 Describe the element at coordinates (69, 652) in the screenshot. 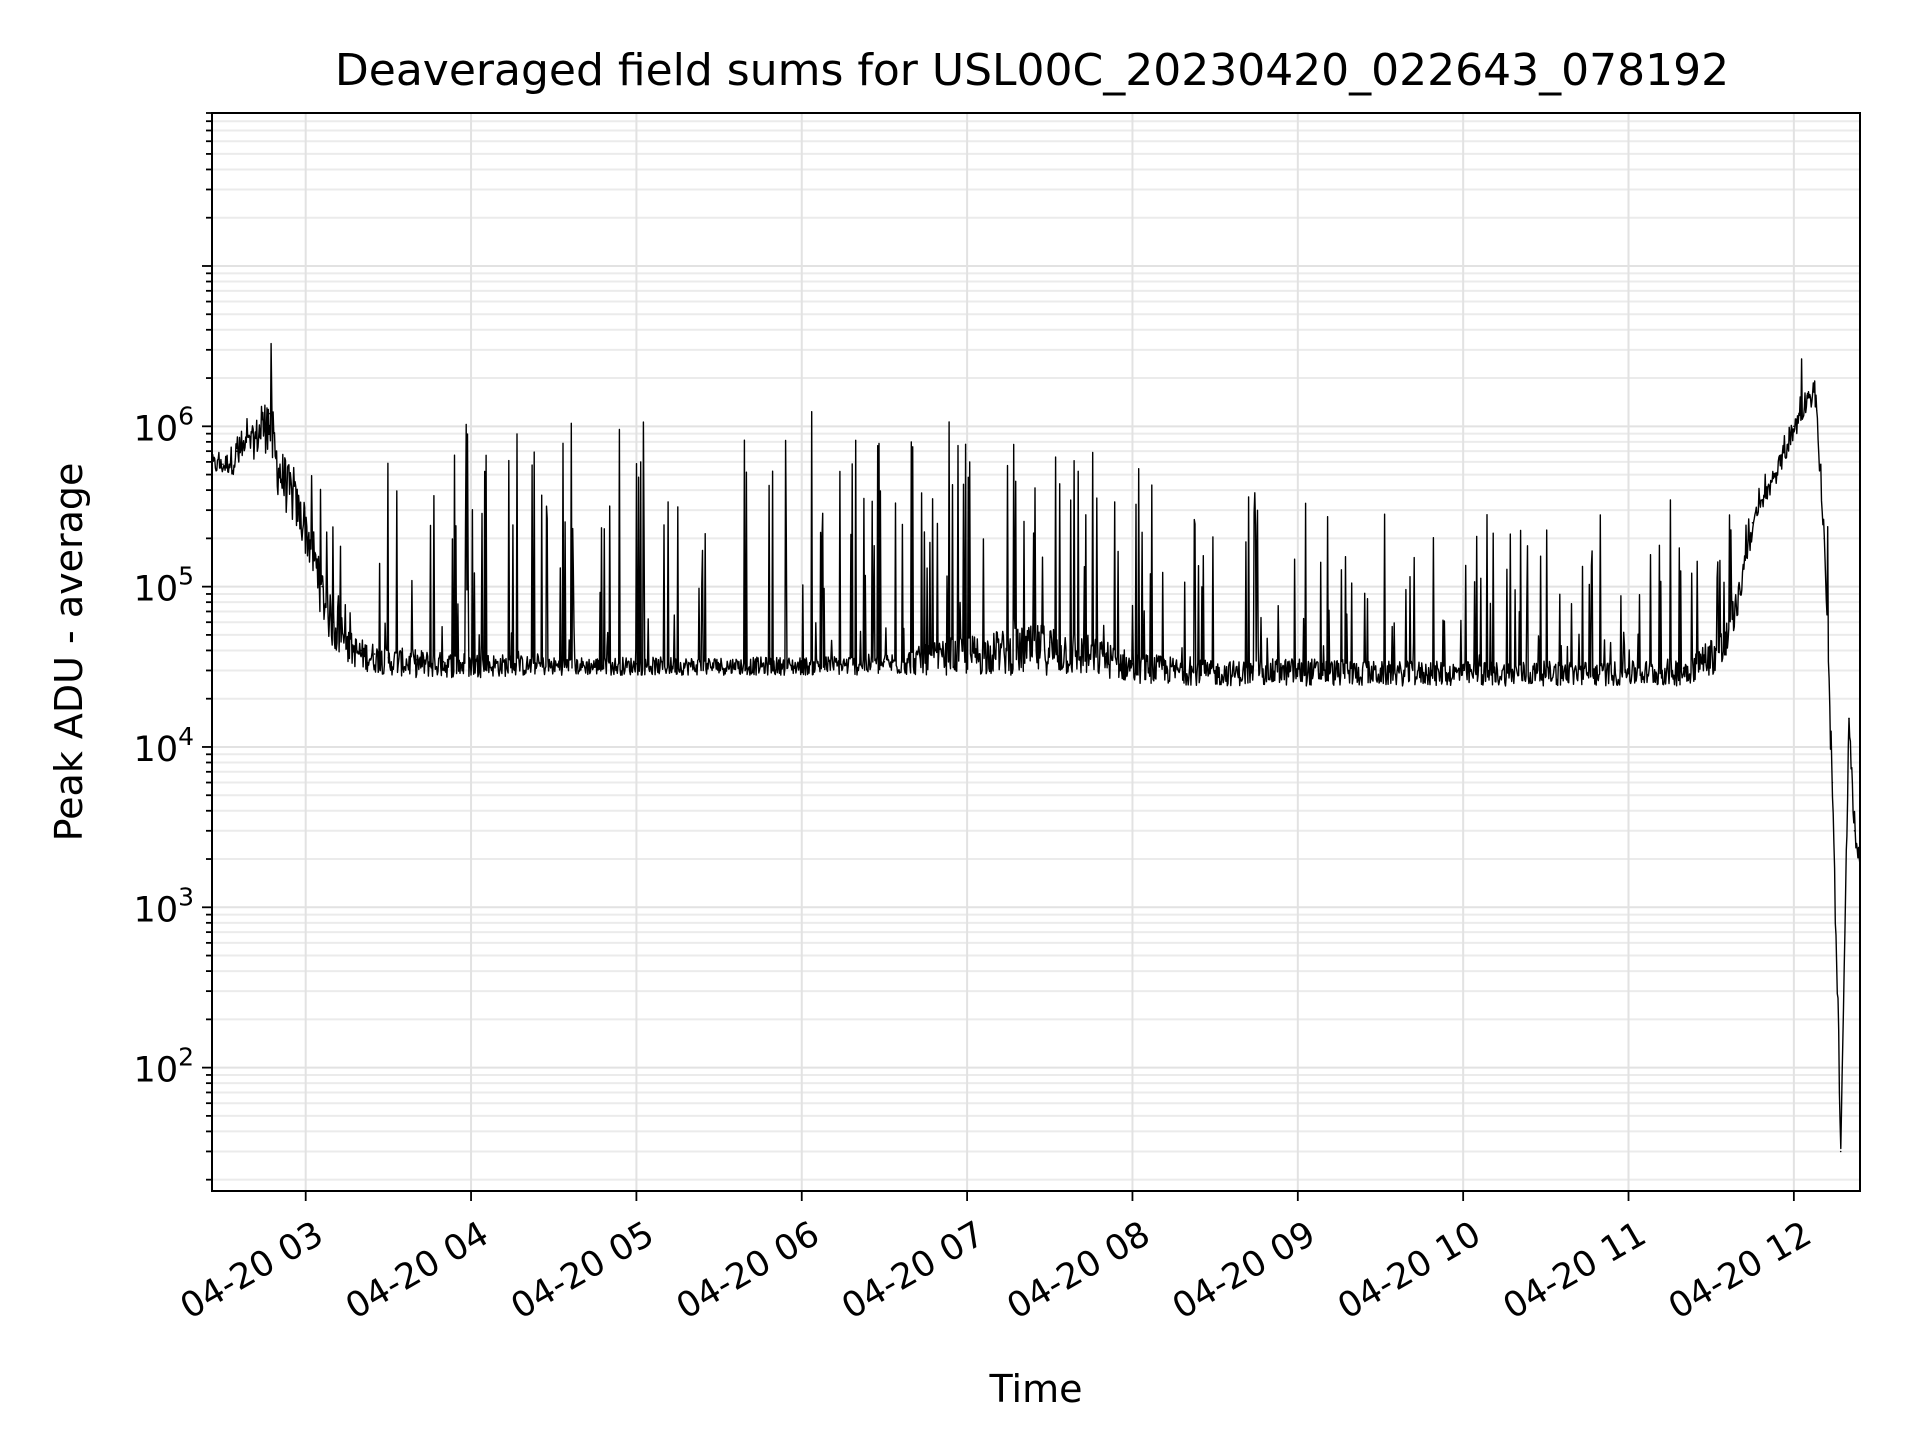

I see `y-axis-label: Peak ADU - average` at that location.